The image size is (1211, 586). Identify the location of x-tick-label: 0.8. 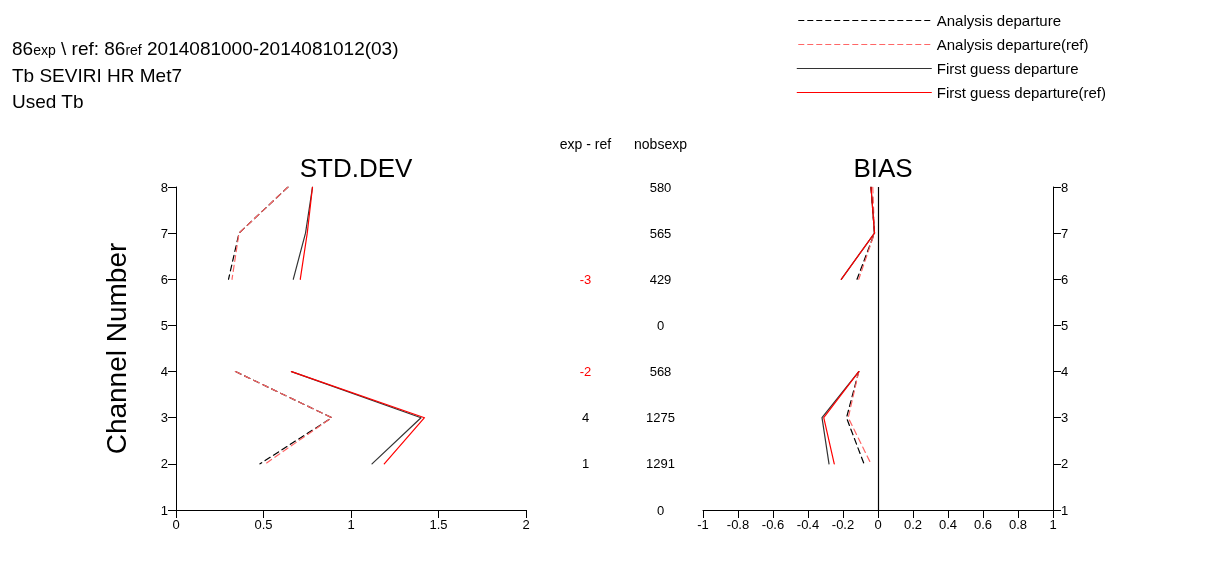
(1018, 524).